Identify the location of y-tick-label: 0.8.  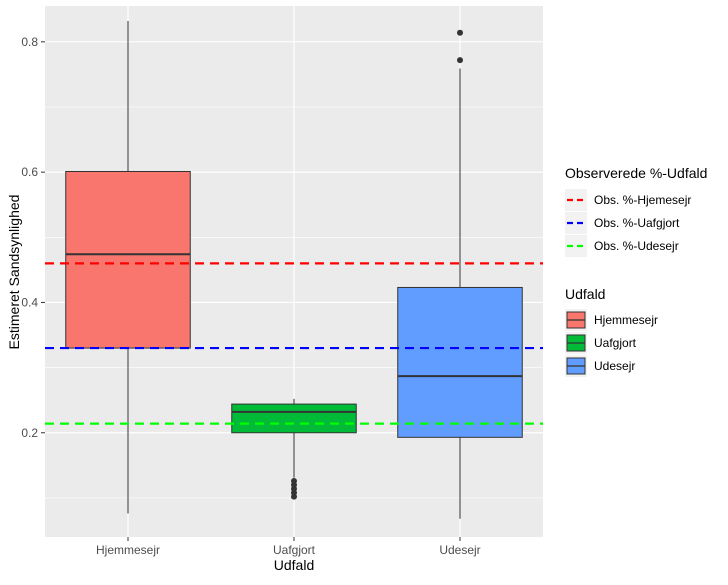
(29, 42).